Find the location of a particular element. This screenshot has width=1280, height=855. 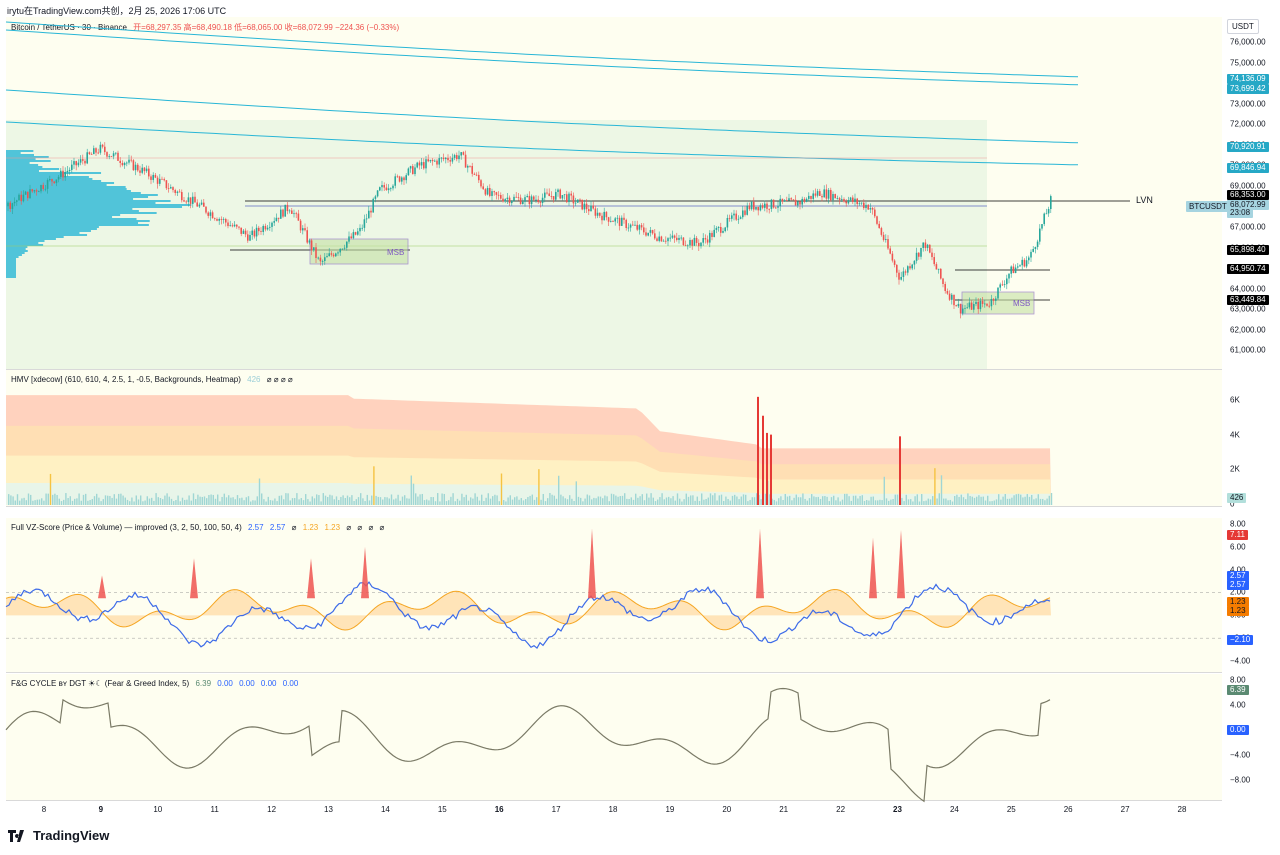

time-axis: 8 9 10 11 12 13 14 15 16 17 18 19 20 21 22 23 24 25 26 27 28 is located at coordinates (614, 810).